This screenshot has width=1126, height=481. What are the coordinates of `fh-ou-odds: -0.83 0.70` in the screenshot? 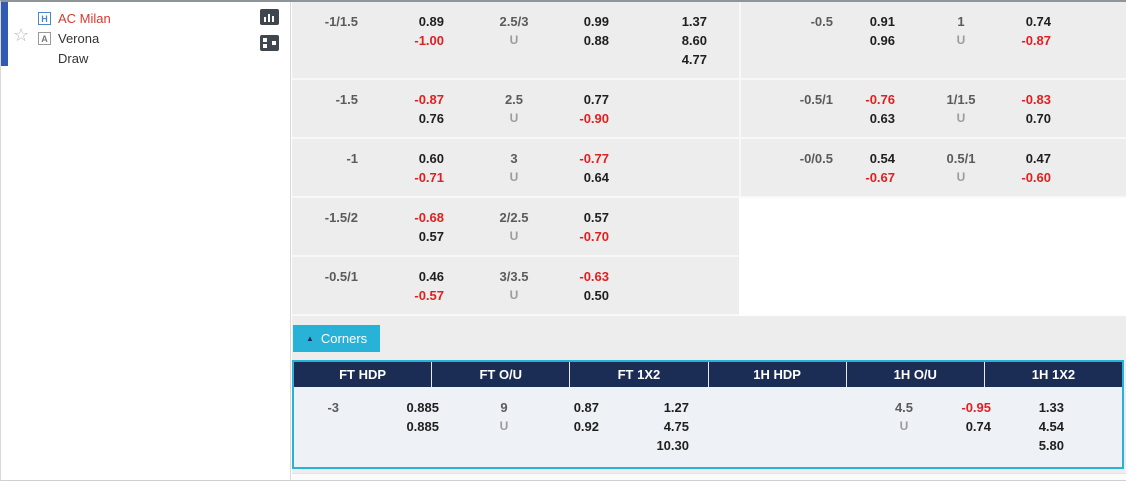 It's located at (1026, 109).